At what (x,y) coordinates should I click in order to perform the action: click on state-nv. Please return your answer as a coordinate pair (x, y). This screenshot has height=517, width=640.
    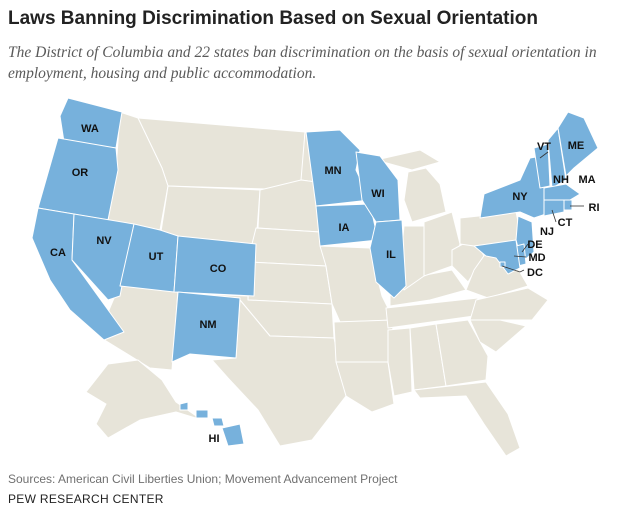
    Looking at the image, I should click on (103, 257).